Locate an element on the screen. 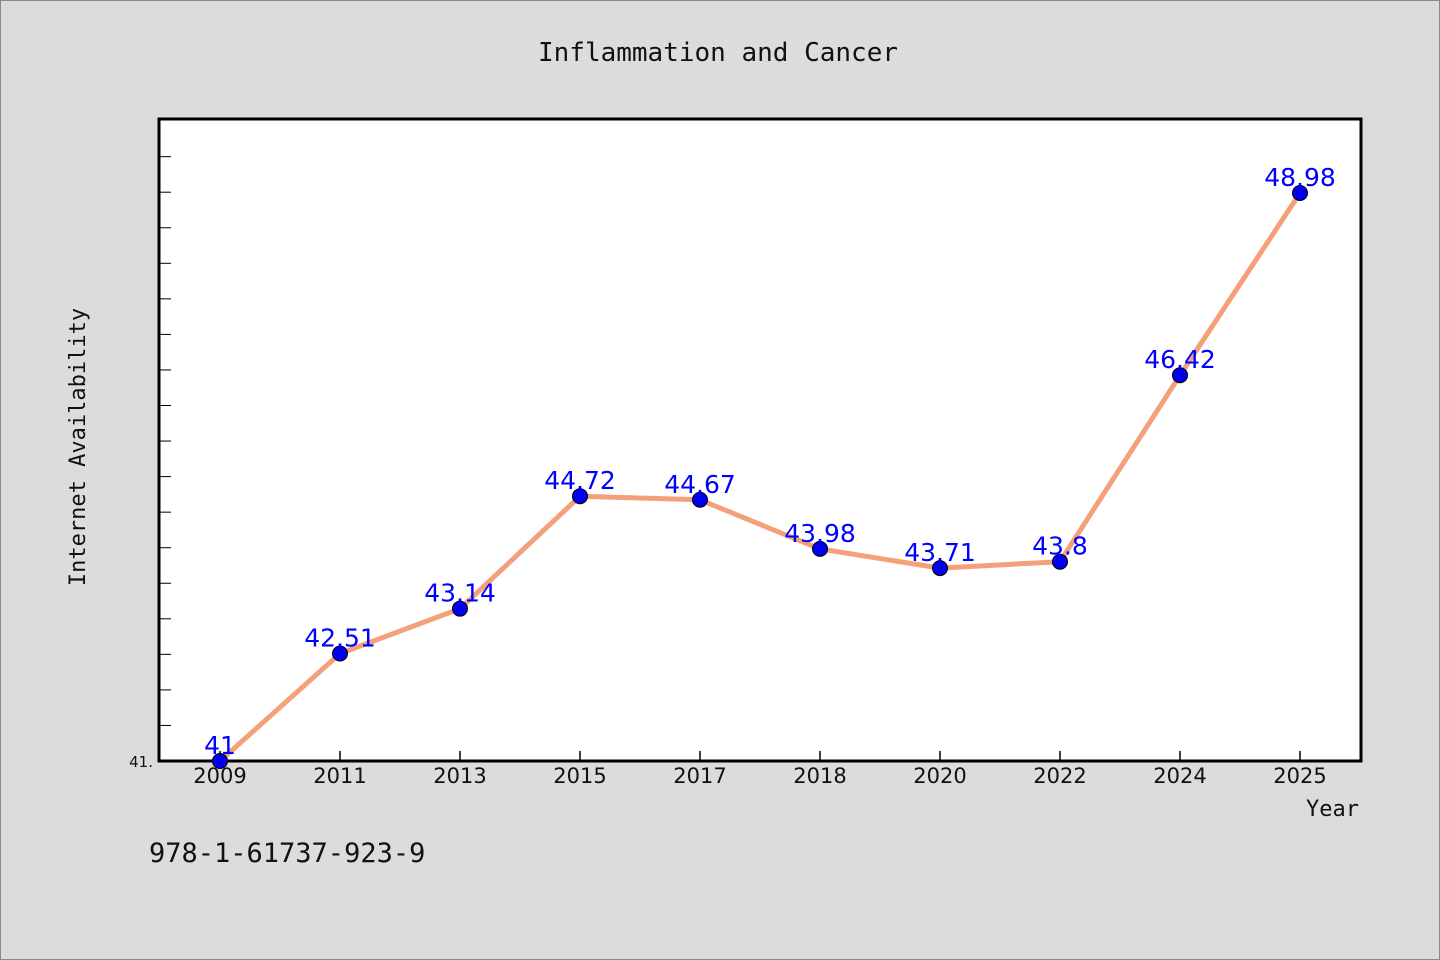 The width and height of the screenshot is (1440, 960). y-axis-label: Internet Availability is located at coordinates (78, 447).